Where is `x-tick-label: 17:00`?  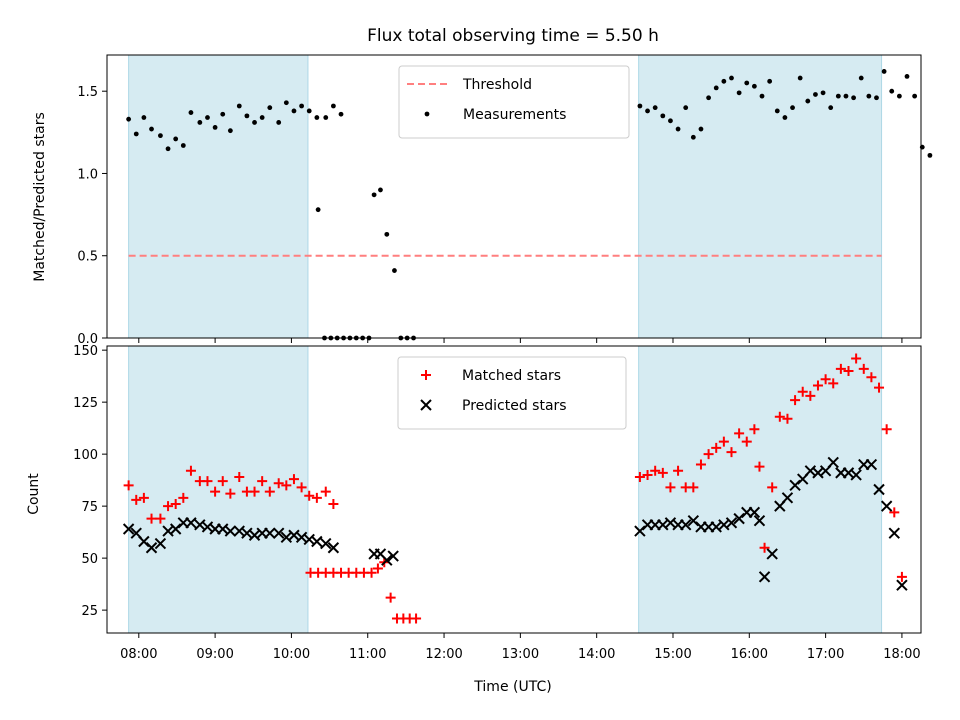 x-tick-label: 17:00 is located at coordinates (825, 654).